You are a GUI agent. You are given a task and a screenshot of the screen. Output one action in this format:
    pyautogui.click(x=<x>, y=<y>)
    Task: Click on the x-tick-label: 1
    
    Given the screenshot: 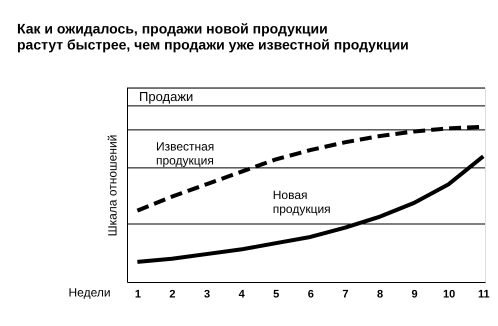 What is the action you would take?
    pyautogui.click(x=137, y=294)
    